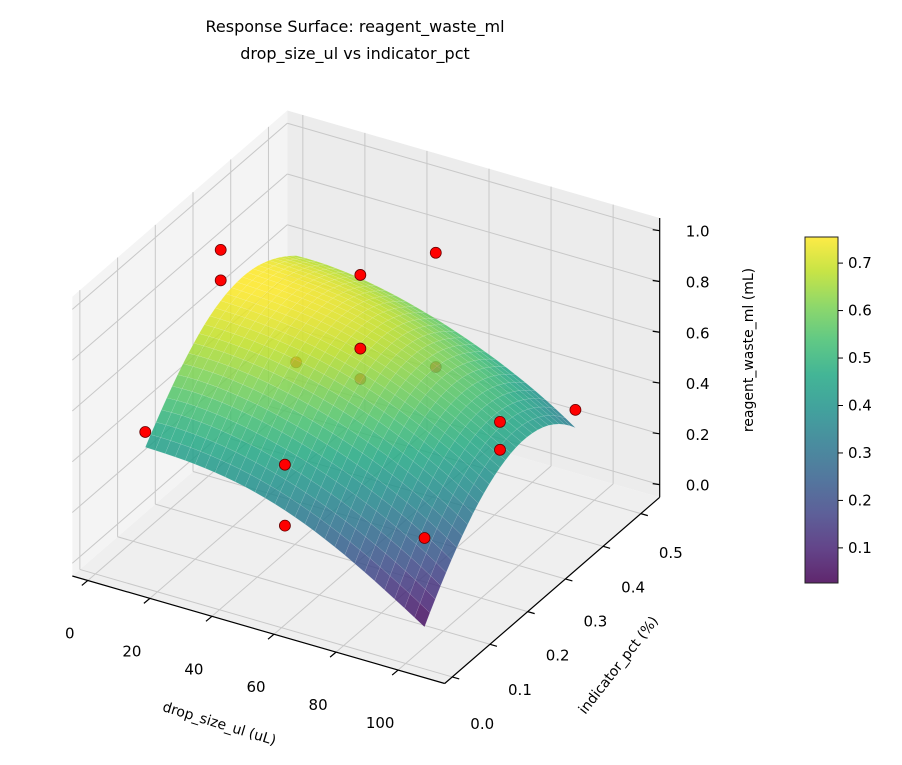 The width and height of the screenshot is (902, 765). Describe the element at coordinates (860, 548) in the screenshot. I see `colorbar-tick-label: 0.1` at that location.